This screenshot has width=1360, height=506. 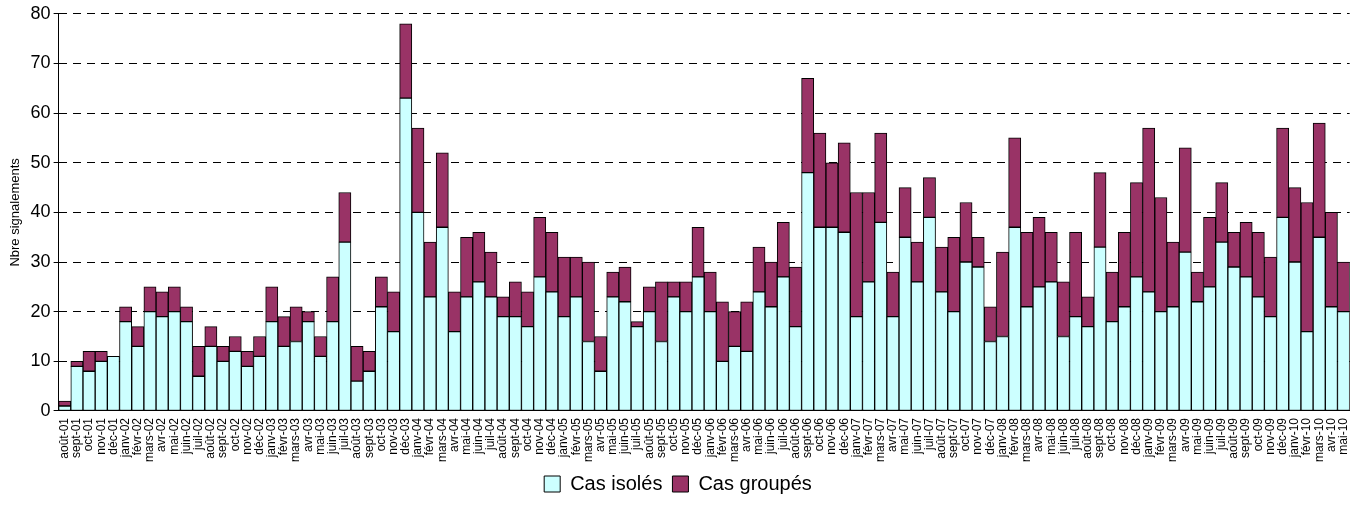 I want to click on x-tick-label: févr-07, so click(x=867, y=436).